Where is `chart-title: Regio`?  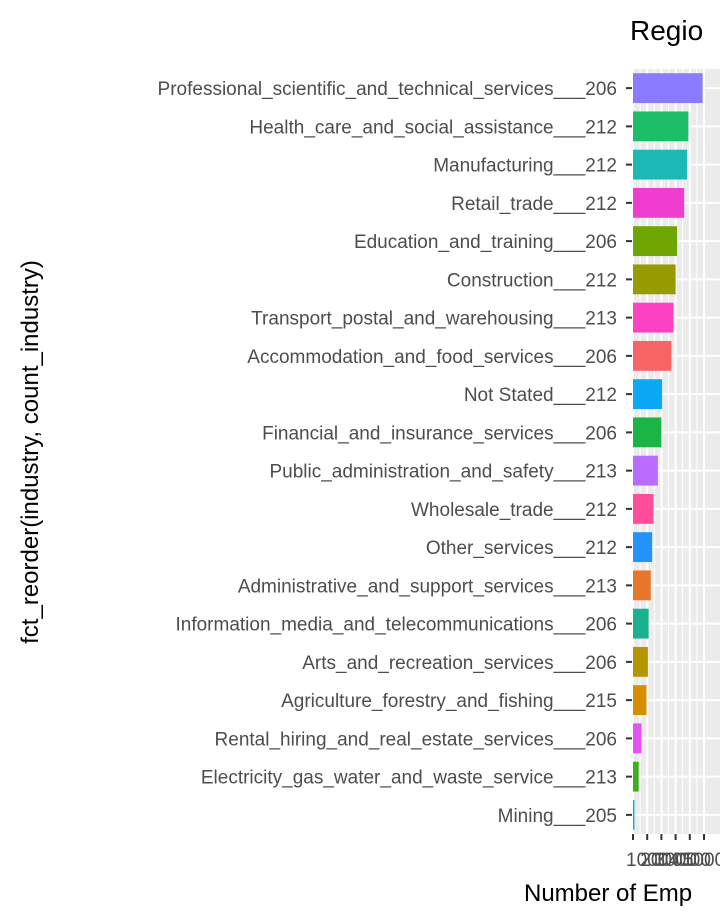
chart-title: Regio is located at coordinates (666, 30).